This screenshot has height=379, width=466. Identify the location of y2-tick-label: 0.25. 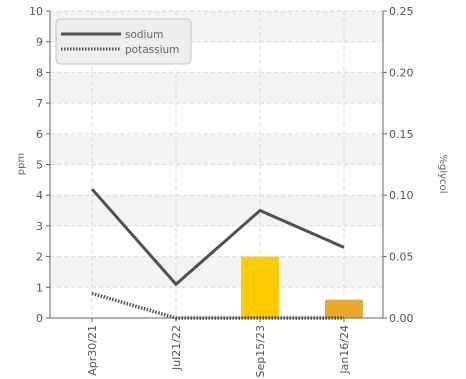
(401, 11).